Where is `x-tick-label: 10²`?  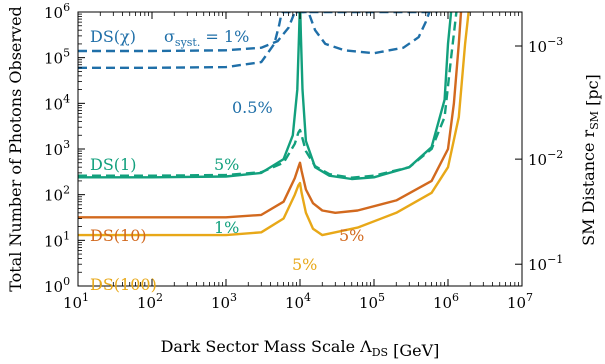 x-tick-label: 10² is located at coordinates (150, 301).